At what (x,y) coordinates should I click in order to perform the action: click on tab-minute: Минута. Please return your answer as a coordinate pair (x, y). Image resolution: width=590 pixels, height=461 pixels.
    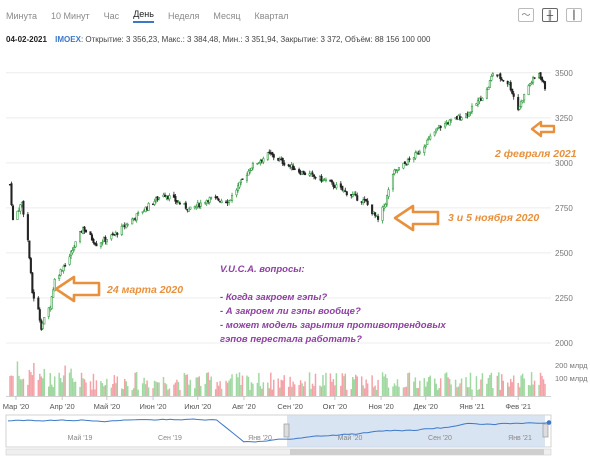
    Looking at the image, I should click on (22, 16).